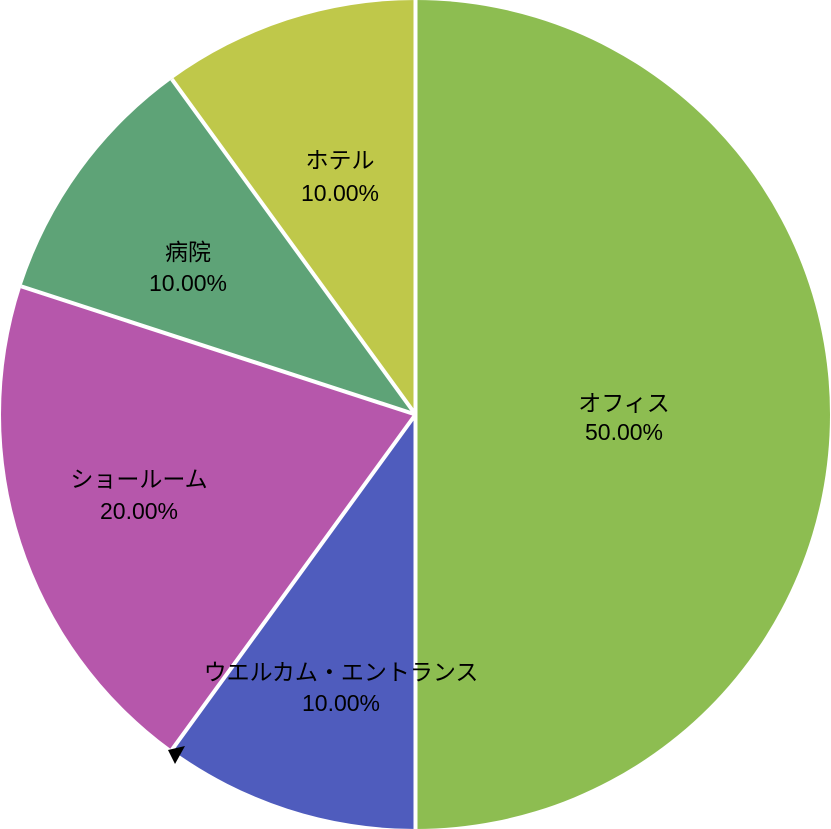 Image resolution: width=831 pixels, height=829 pixels. What do you see at coordinates (176, 755) in the screenshot?
I see `leader-arrow-artifact` at bounding box center [176, 755].